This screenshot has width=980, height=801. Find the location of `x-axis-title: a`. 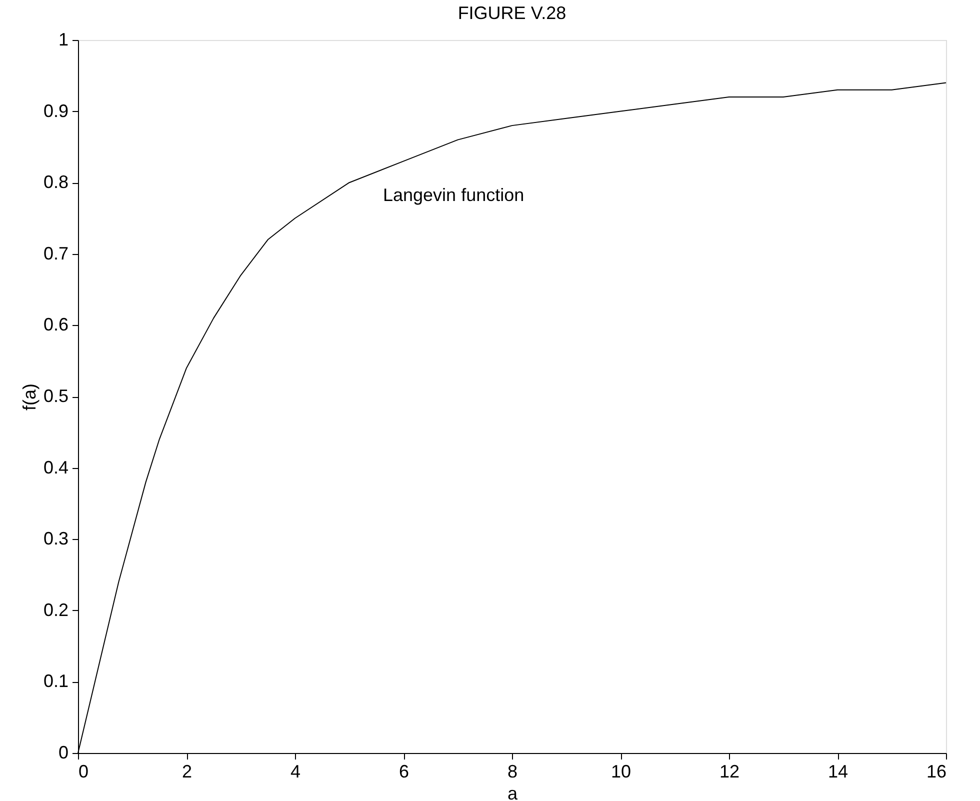

x-axis-title: a is located at coordinates (512, 792).